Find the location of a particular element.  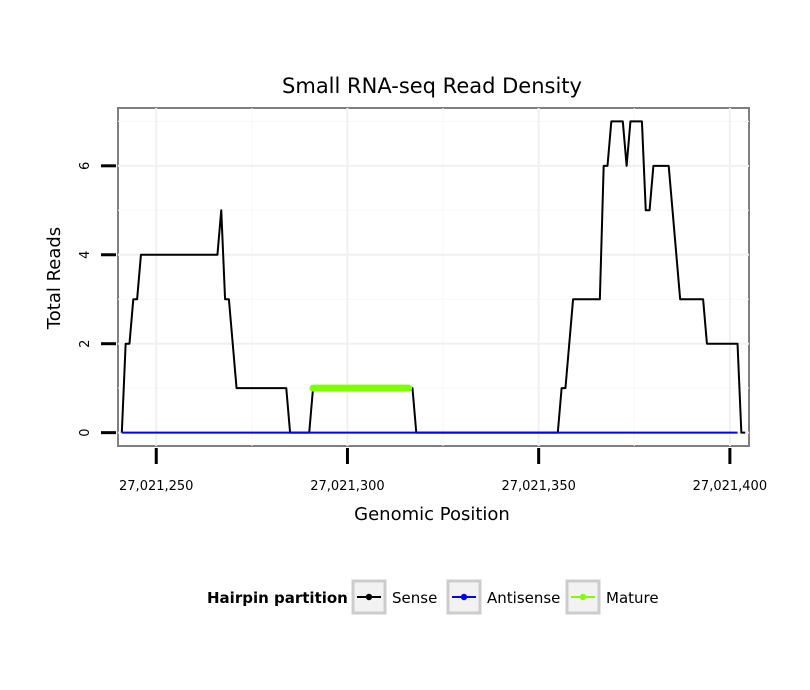

y-tick-label: 2 is located at coordinates (85, 344).